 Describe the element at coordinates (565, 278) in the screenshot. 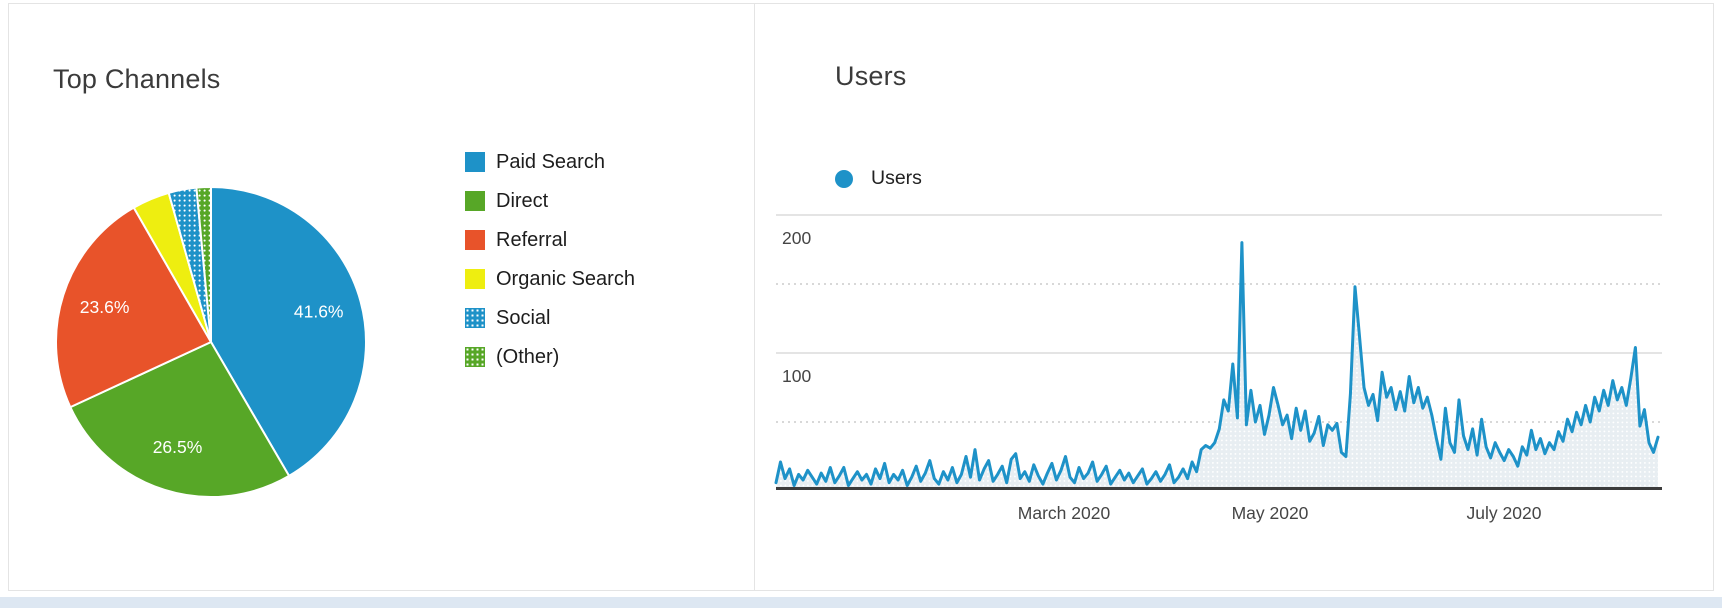

I see `legend-label: Organic Search` at that location.